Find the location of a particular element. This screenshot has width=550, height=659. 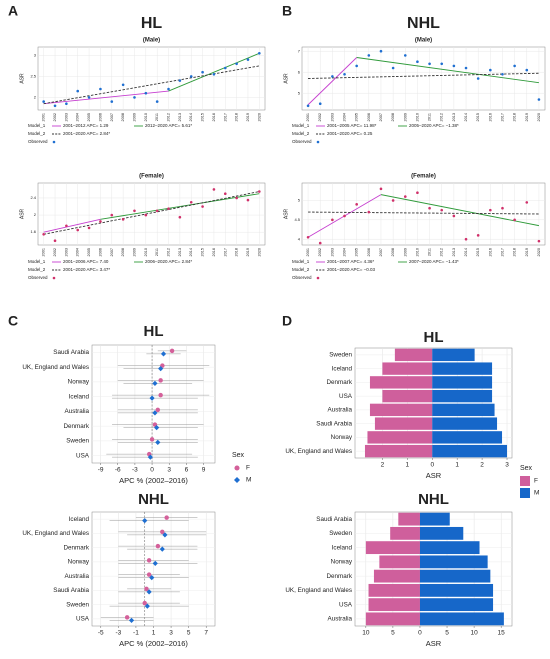

legend-label: 2001–2006 APC= 7.40 is located at coordinates (86, 261).